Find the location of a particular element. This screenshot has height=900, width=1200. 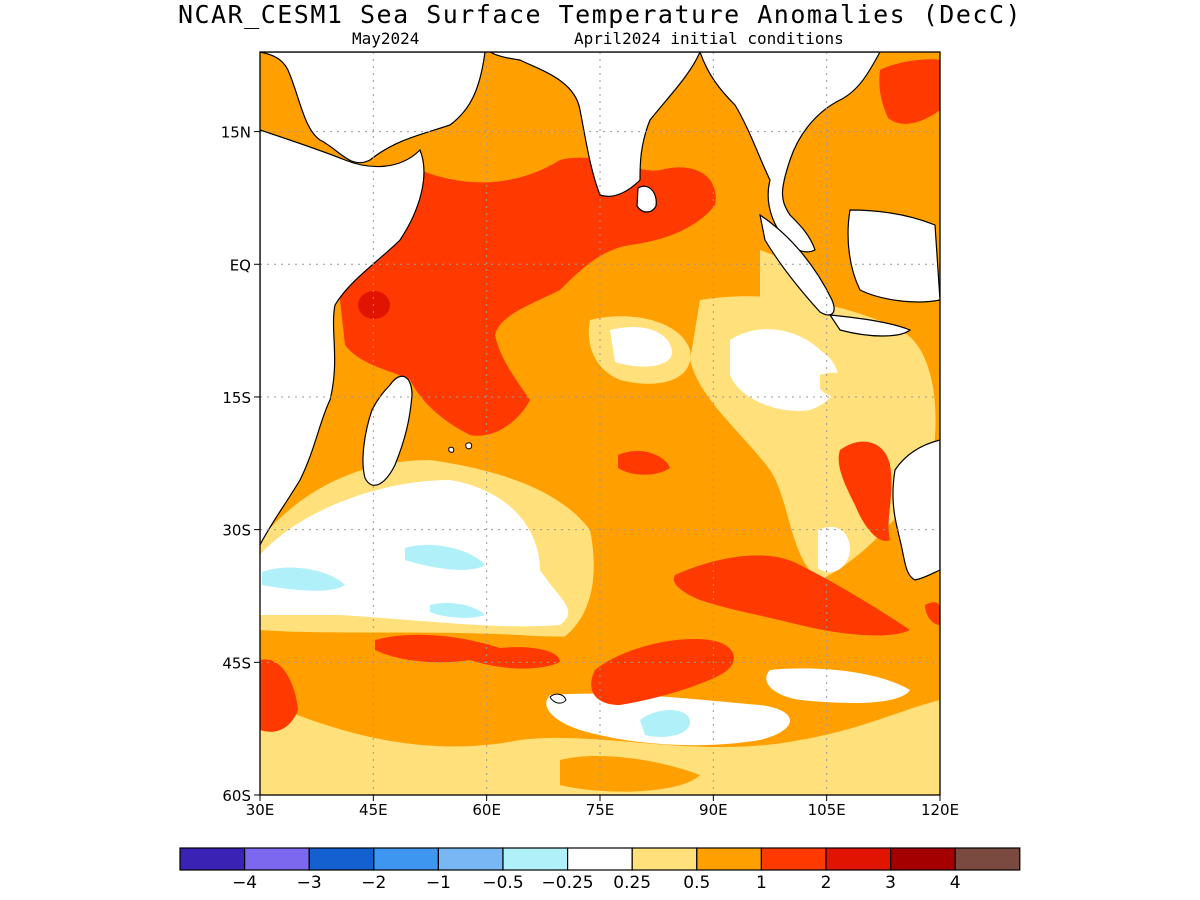

anomaly-pale-east-spot is located at coordinates (836, 384).